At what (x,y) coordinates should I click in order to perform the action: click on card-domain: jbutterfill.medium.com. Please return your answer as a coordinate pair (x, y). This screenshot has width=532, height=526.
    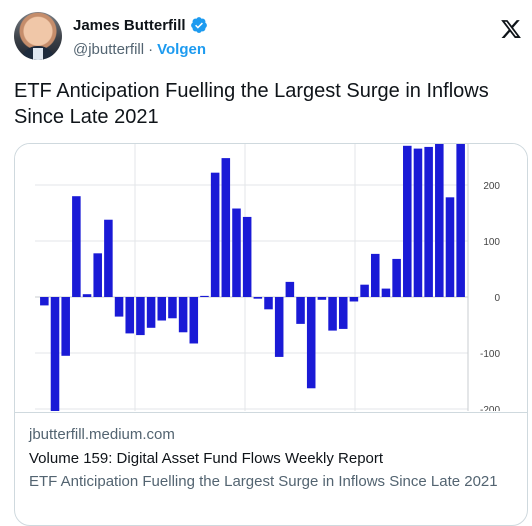
    Looking at the image, I should click on (102, 434).